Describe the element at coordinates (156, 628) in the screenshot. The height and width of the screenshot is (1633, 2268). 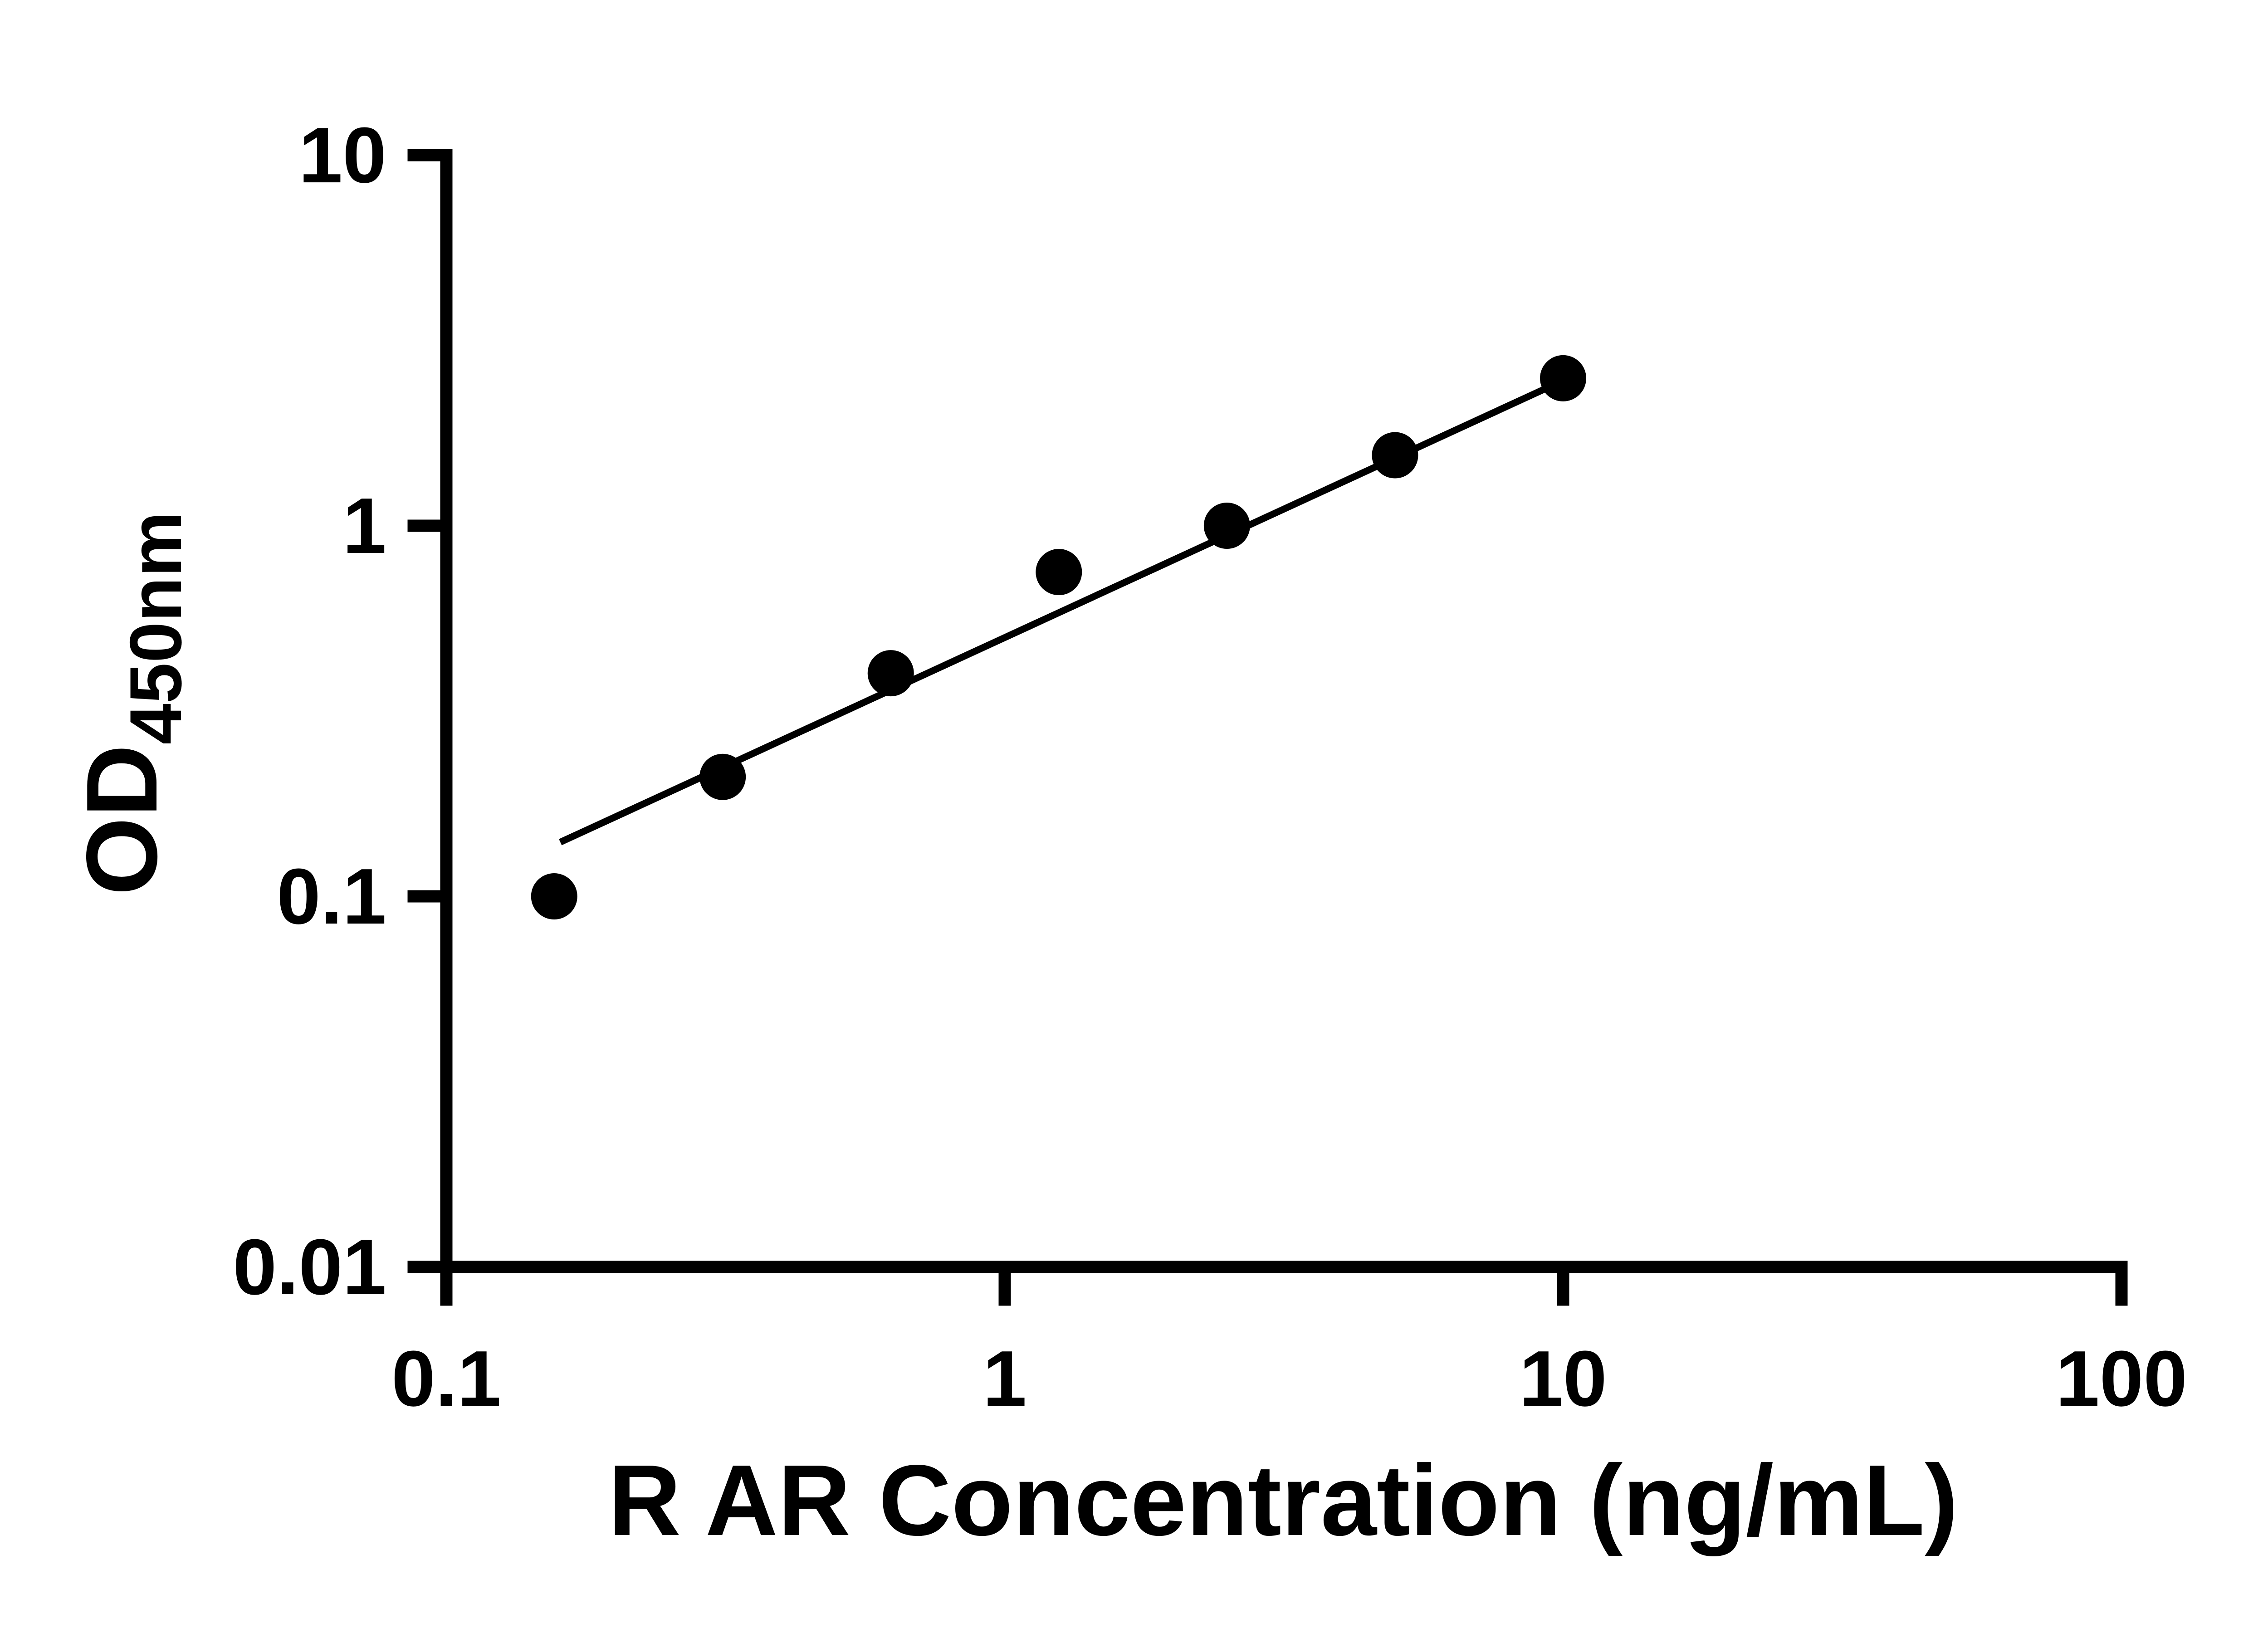
I see `y-axis-title-subscript: 450nm` at that location.